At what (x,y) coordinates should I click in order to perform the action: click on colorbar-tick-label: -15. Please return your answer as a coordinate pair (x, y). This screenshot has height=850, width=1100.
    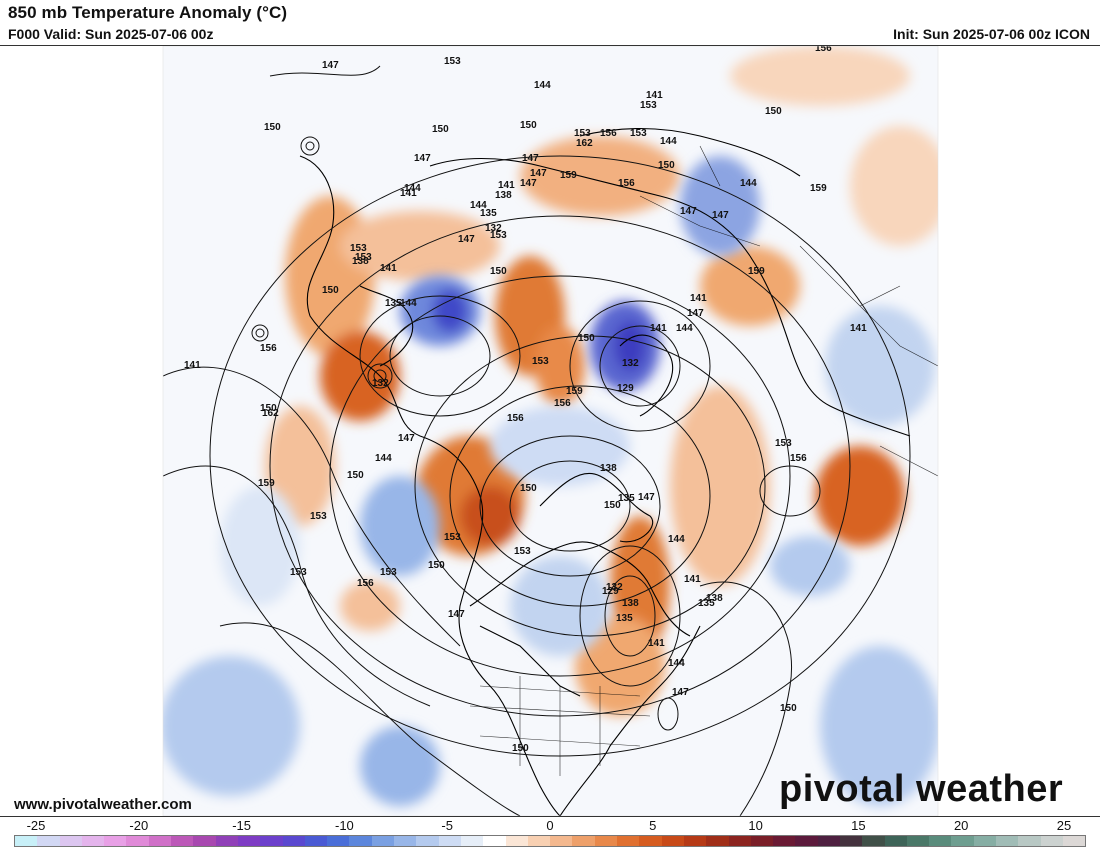
    Looking at the image, I should click on (241, 825).